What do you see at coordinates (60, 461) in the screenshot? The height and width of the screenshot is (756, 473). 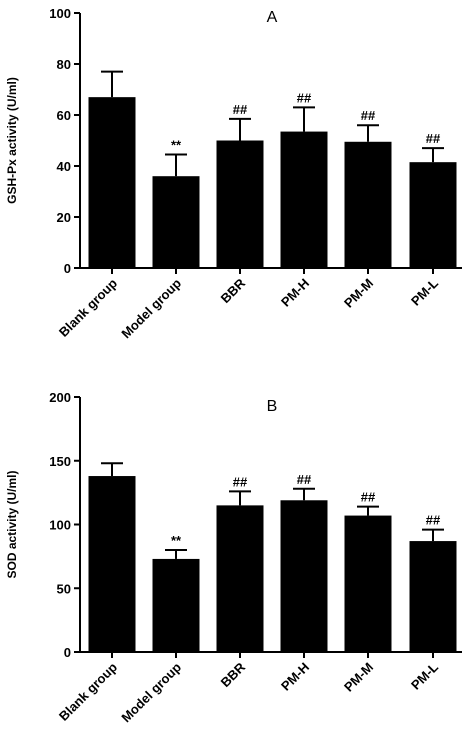 I see `y-tick-label: 150` at bounding box center [60, 461].